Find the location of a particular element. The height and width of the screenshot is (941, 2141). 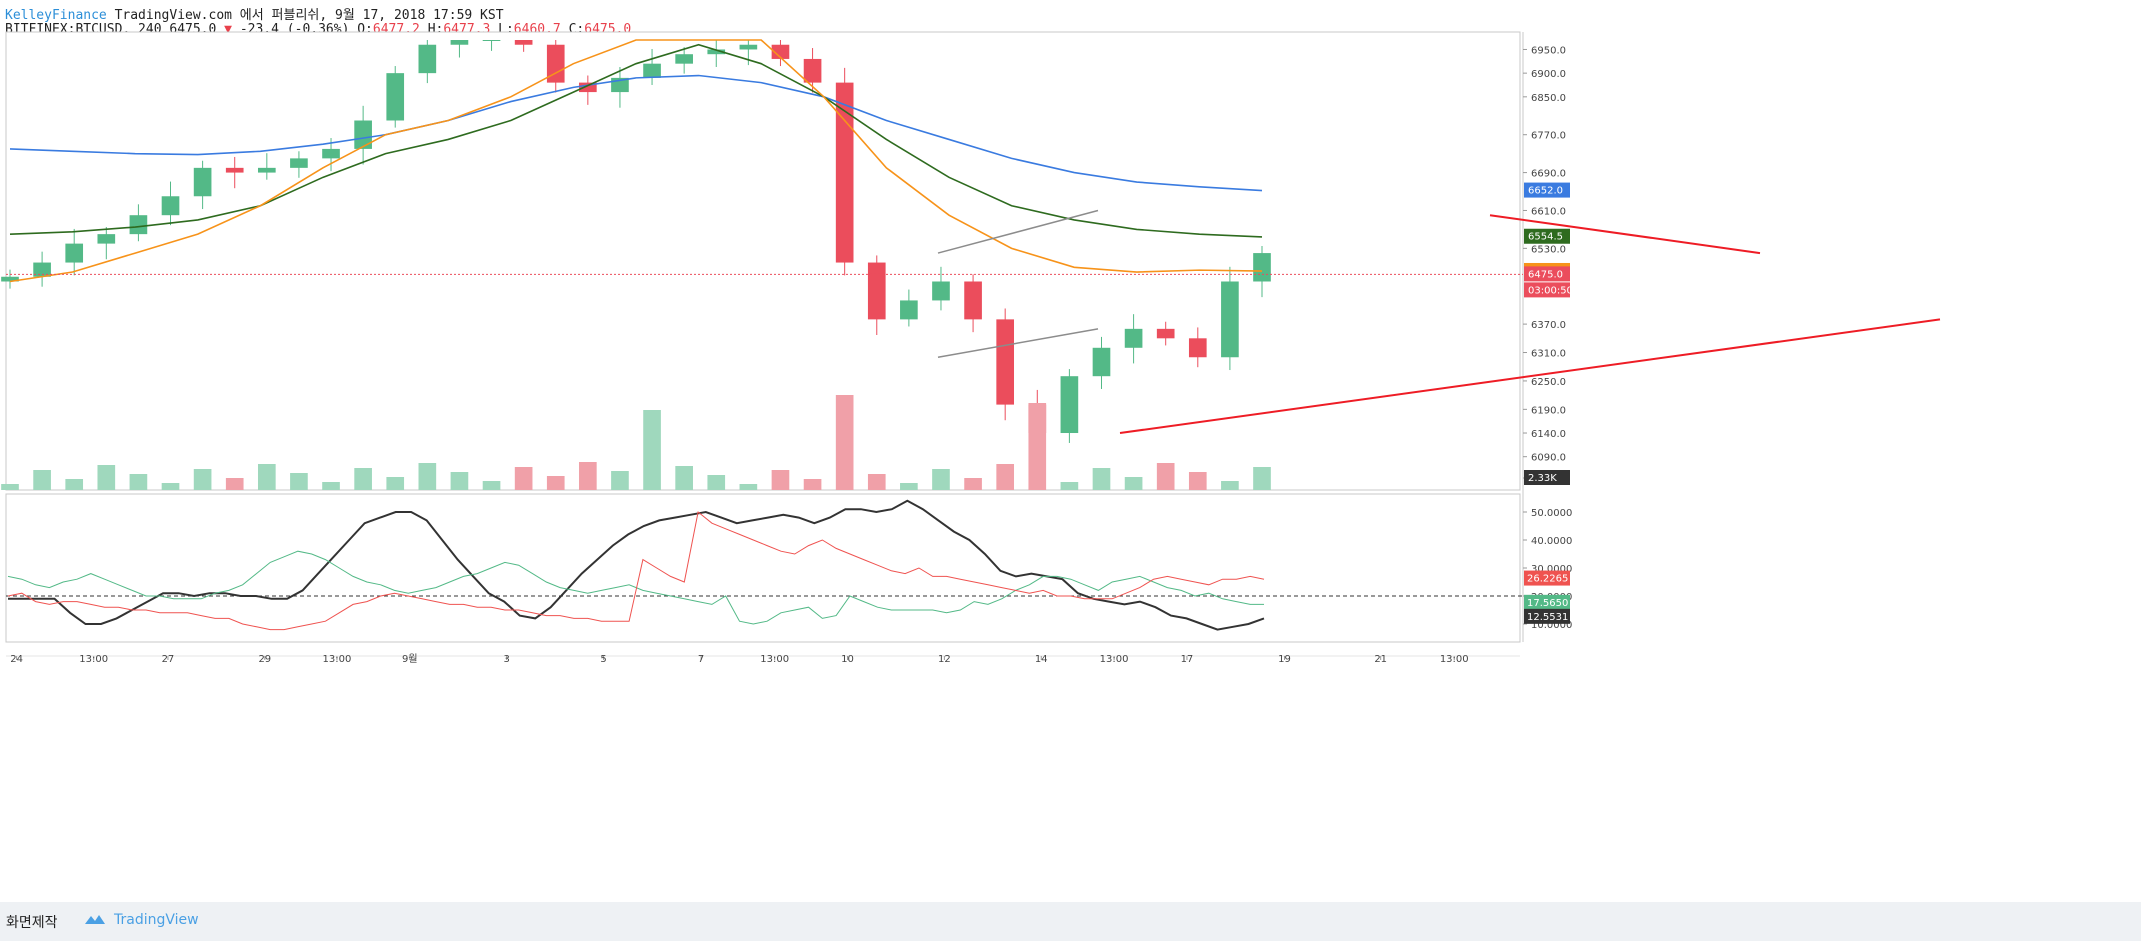

price-tag-label: 6554.5 is located at coordinates (1545, 237).